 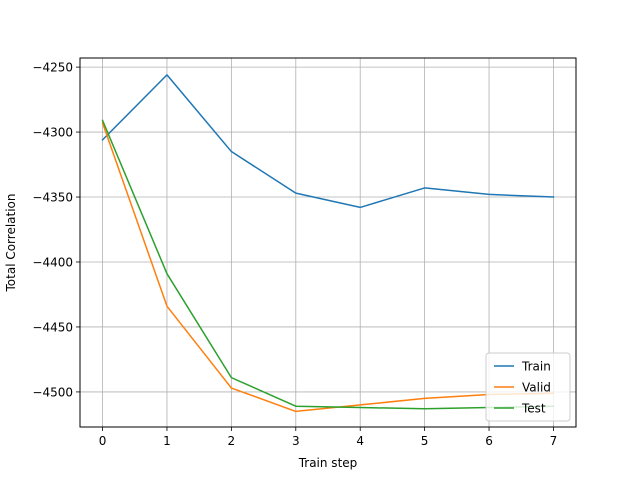 I want to click on x-tick-label: 1, so click(x=167, y=441).